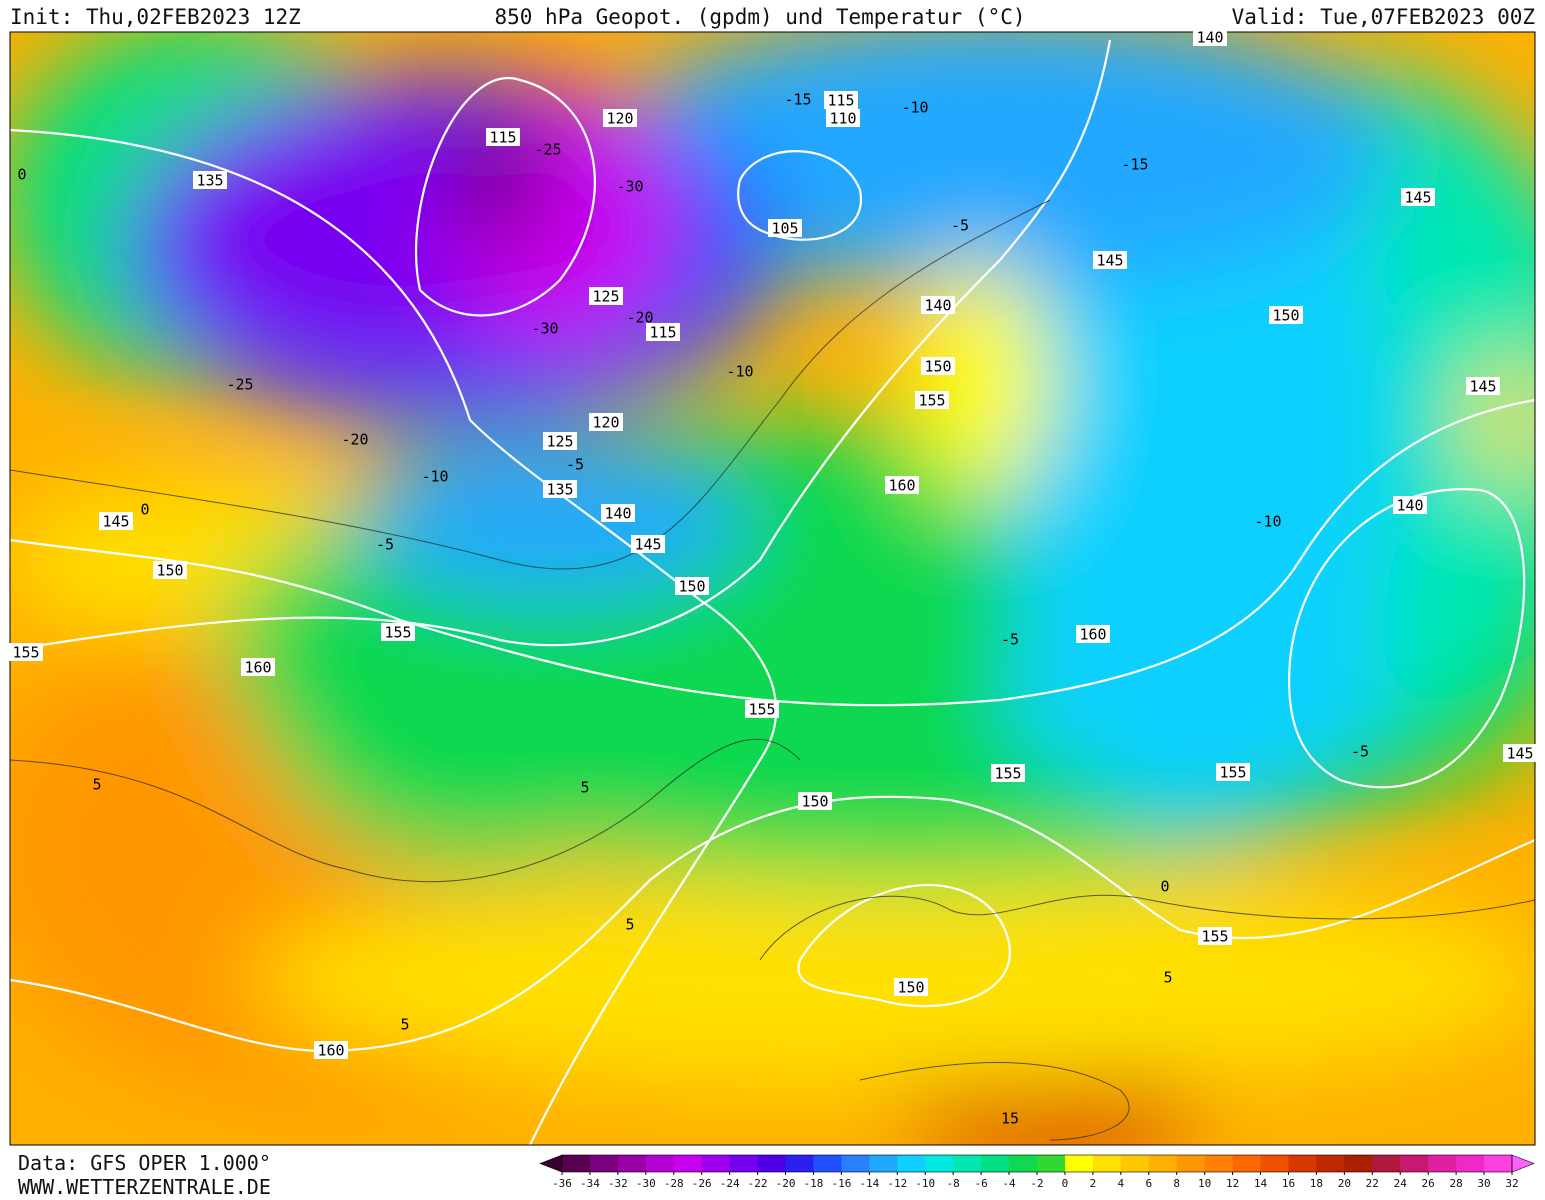  I want to click on colorbar-tick-label: 12, so click(1232, 1183).